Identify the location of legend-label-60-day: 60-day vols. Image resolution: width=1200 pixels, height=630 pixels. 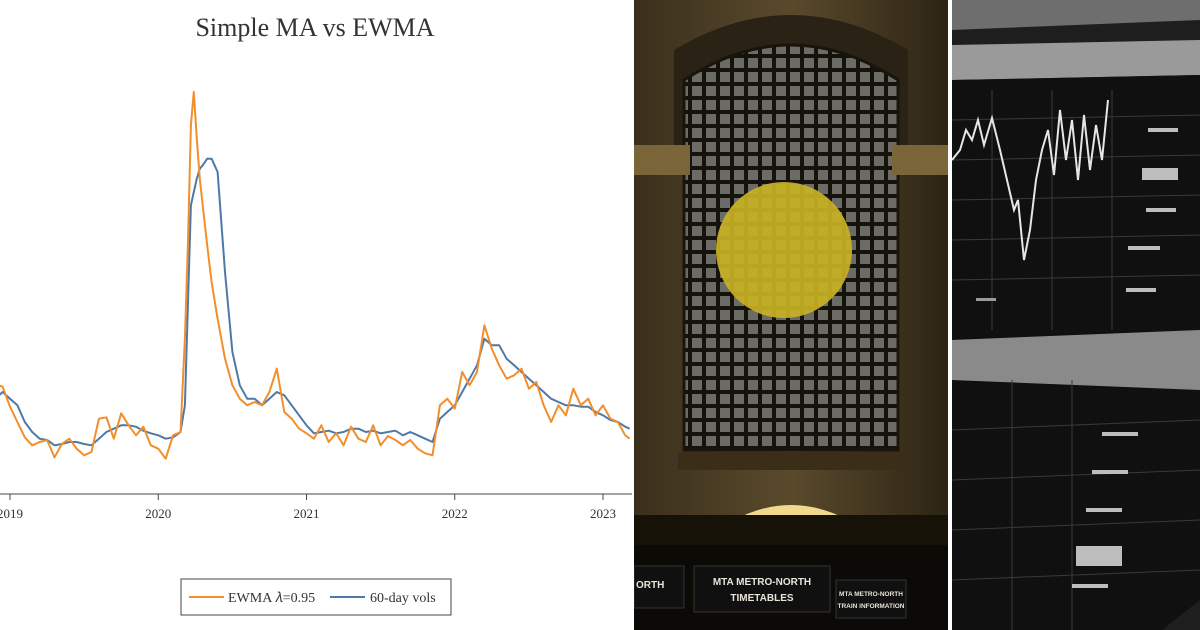
(403, 598).